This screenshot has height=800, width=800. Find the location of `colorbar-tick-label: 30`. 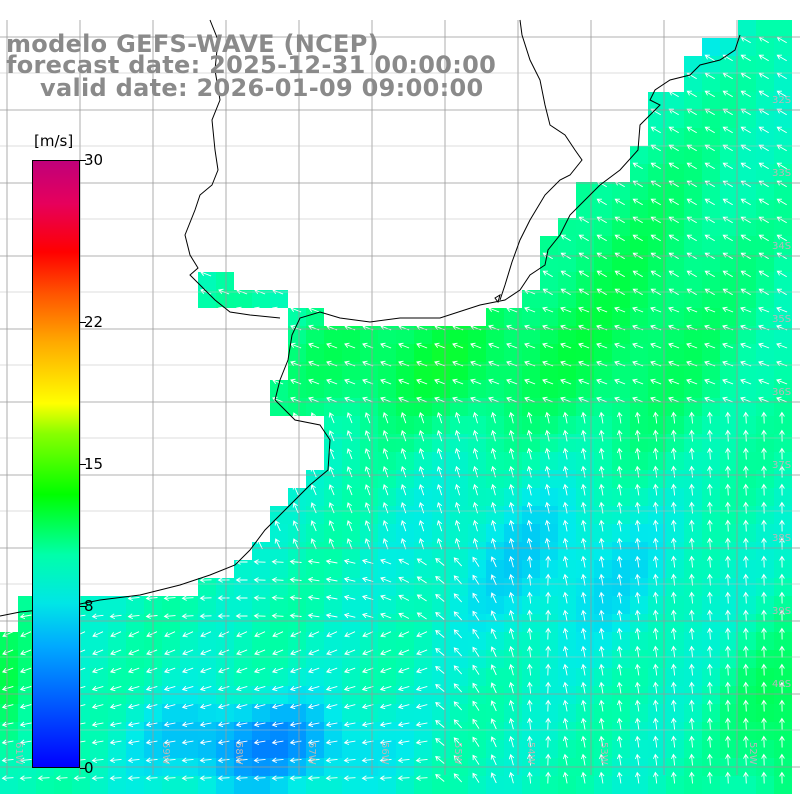

colorbar-tick-label: 30 is located at coordinates (94, 160).